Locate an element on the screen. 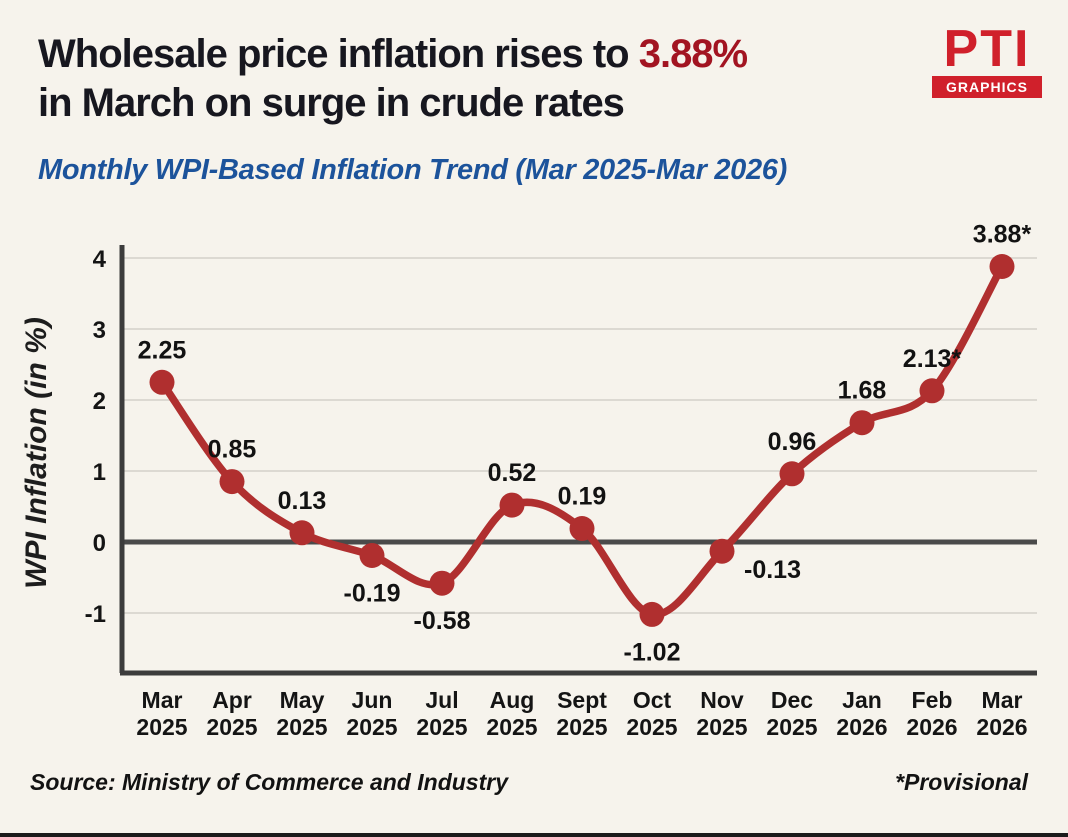  x-tick-label: May 2025 is located at coordinates (301, 713).